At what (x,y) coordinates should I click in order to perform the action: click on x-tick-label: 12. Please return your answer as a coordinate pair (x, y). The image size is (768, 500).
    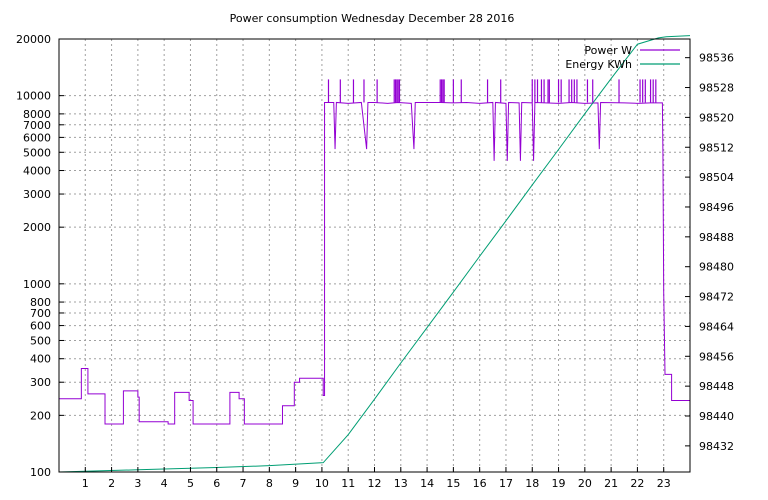
    Looking at the image, I should click on (375, 483).